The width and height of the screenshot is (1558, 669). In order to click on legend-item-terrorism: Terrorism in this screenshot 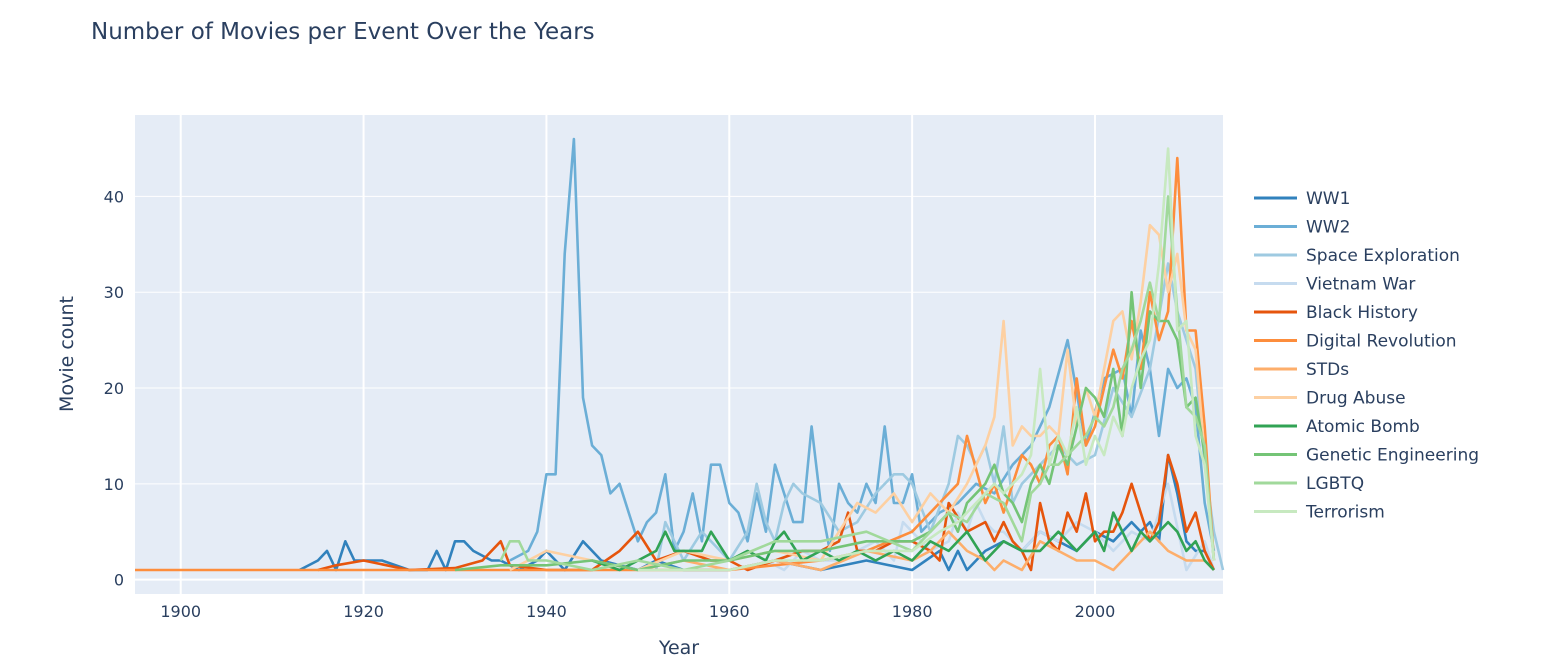, I will do `click(1319, 513)`.